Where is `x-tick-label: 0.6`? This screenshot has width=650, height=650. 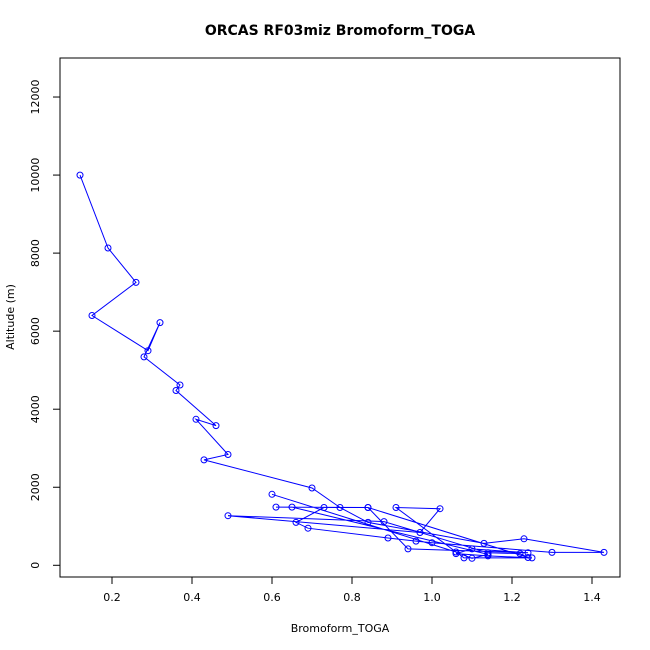
x-tick-label: 0.6 is located at coordinates (272, 597).